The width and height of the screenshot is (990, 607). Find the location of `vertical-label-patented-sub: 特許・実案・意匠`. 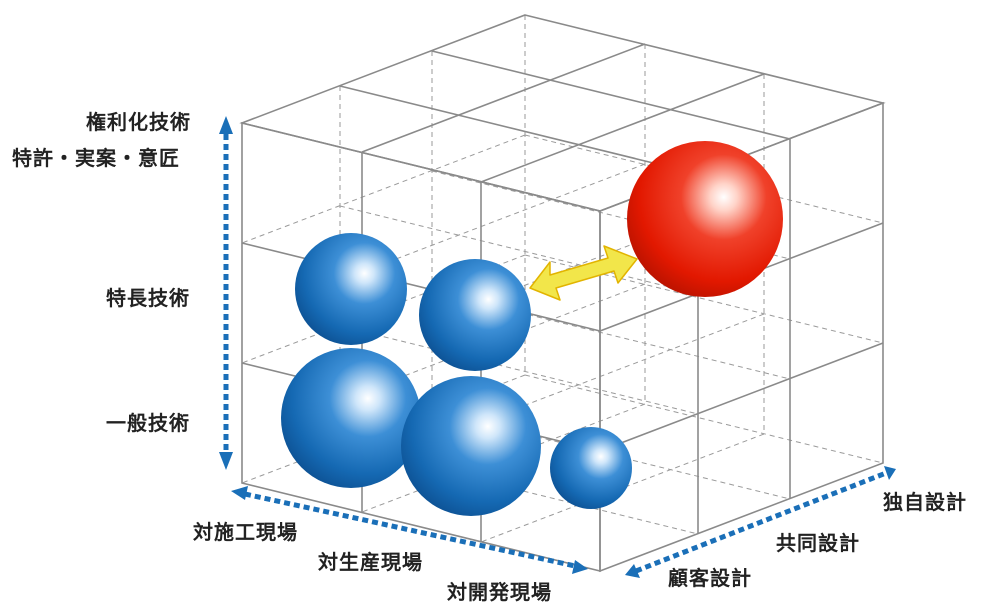

vertical-label-patented-sub: 特許・実案・意匠 is located at coordinates (96, 158).